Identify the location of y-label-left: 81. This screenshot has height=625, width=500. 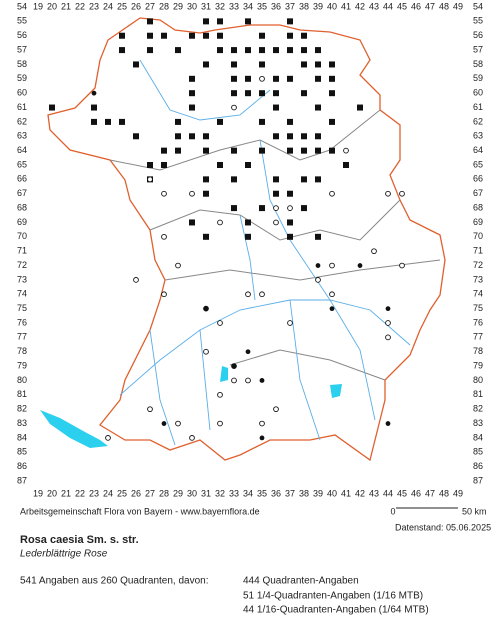
(22, 394).